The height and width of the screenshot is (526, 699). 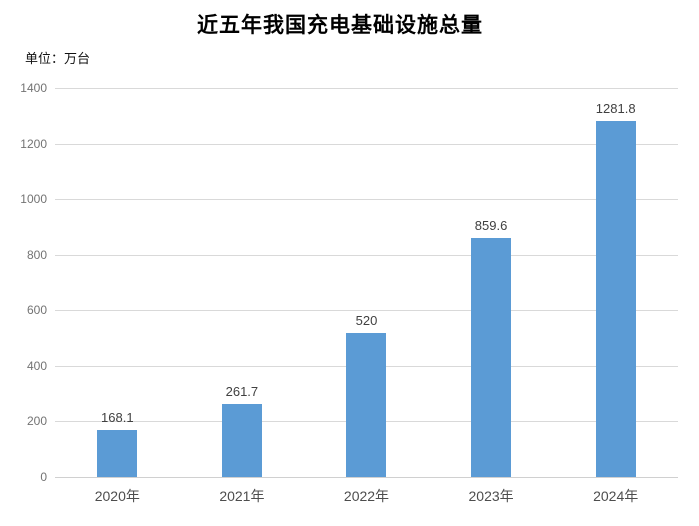 What do you see at coordinates (340, 25) in the screenshot?
I see `chart-title: 近五年我国充电基础设施总量` at bounding box center [340, 25].